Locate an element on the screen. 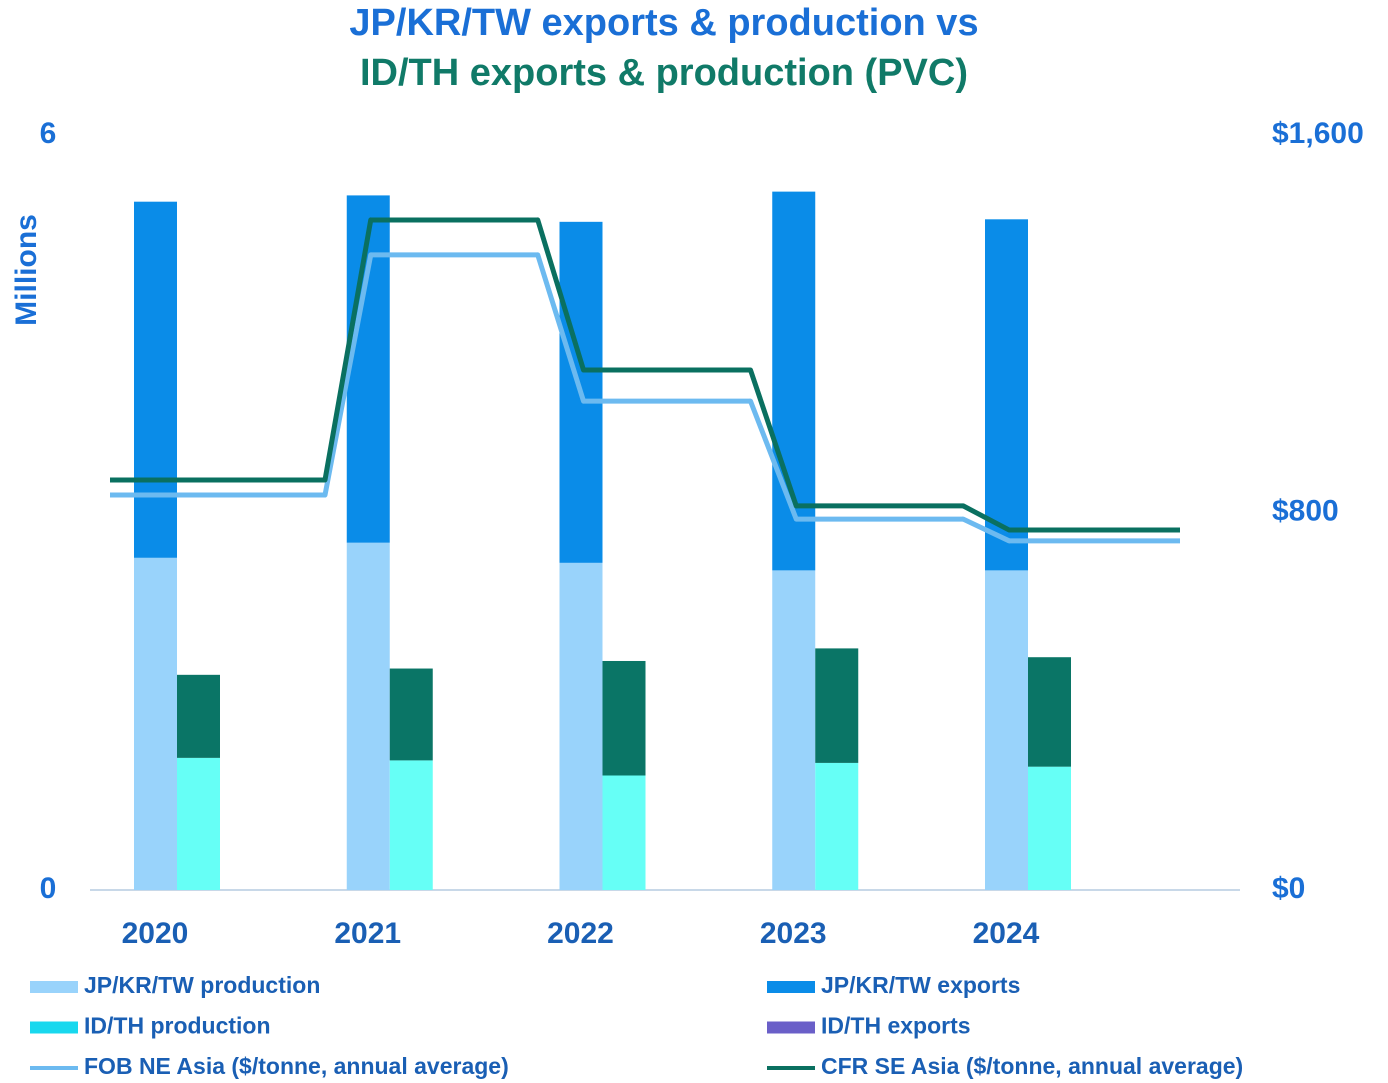  legend-label: FOB NE Asia ($/tonne, annual average) is located at coordinates (296, 1066).